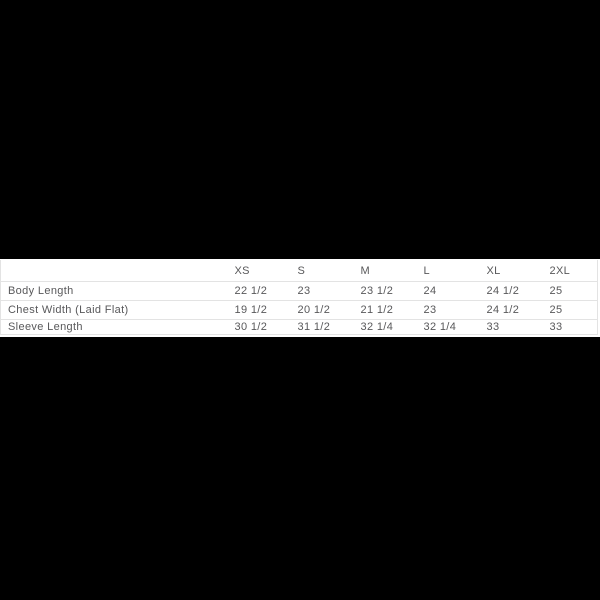 This screenshot has height=600, width=600. What do you see at coordinates (117, 271) in the screenshot?
I see `size-chart-header-empty` at bounding box center [117, 271].